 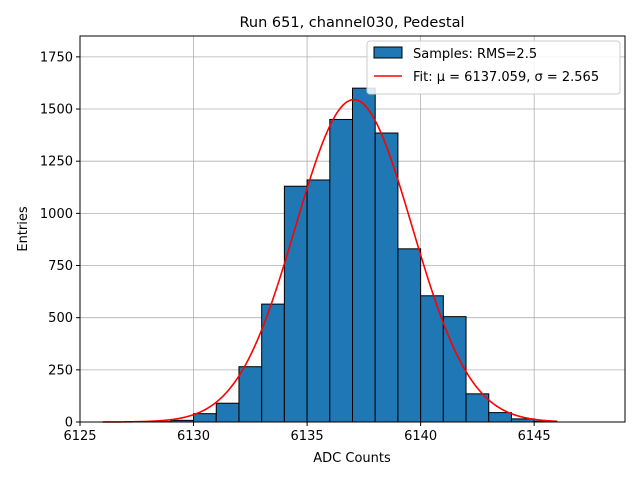 I want to click on y-tick-label: 1000, so click(x=56, y=214).